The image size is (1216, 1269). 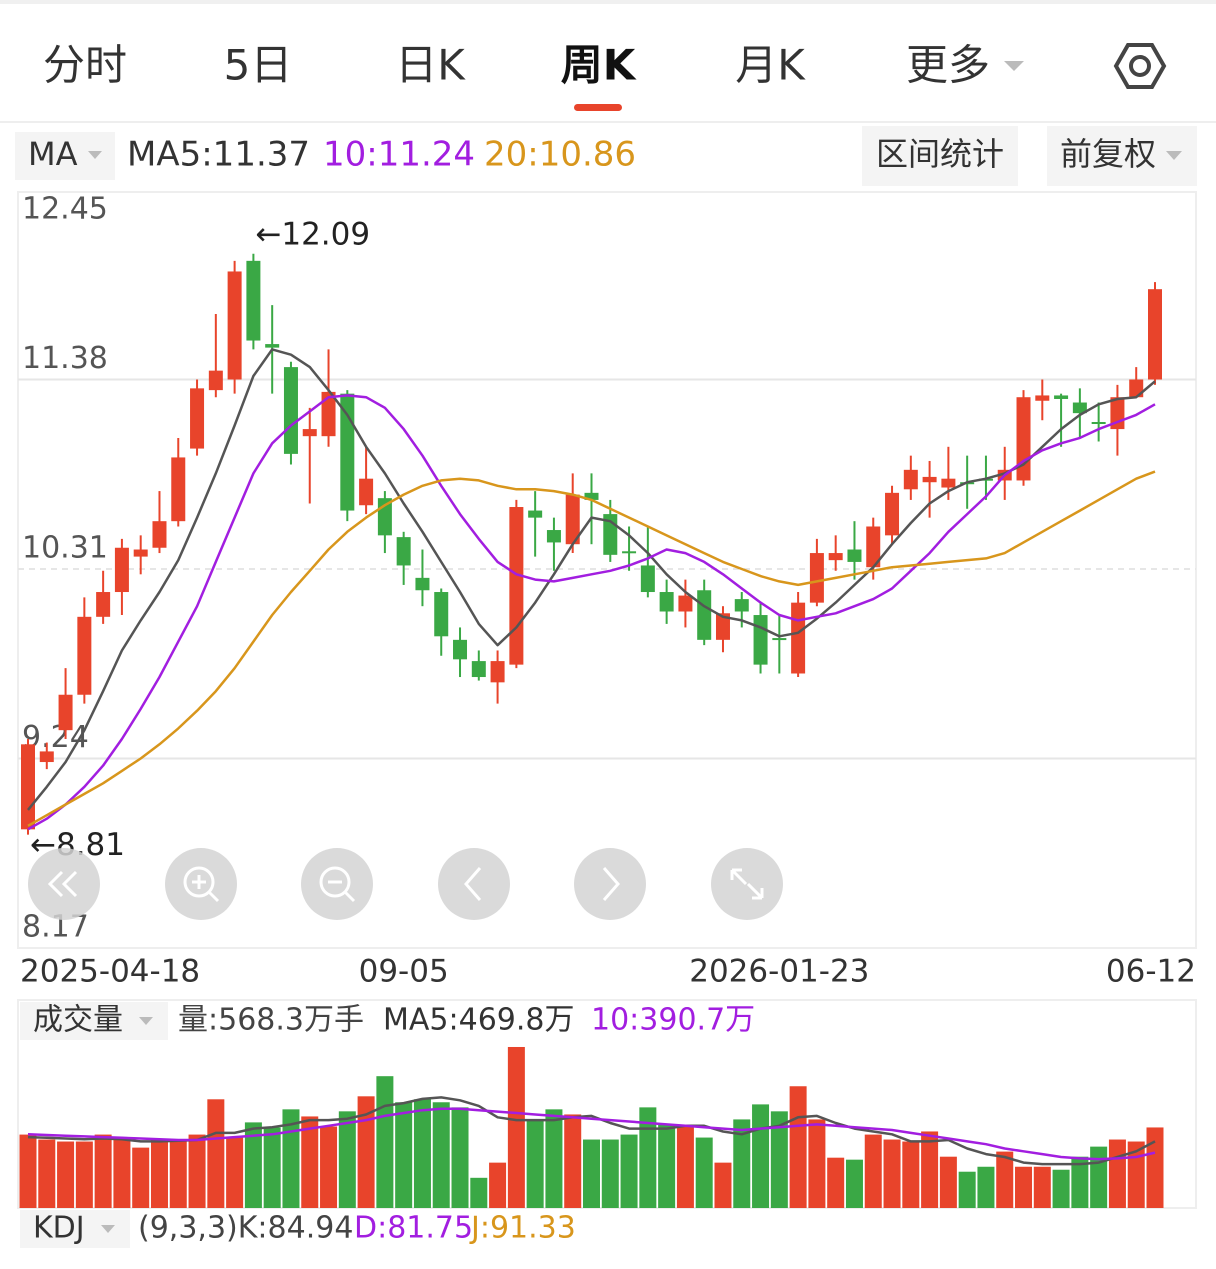 I want to click on fullscreen-button, so click(x=747, y=884).